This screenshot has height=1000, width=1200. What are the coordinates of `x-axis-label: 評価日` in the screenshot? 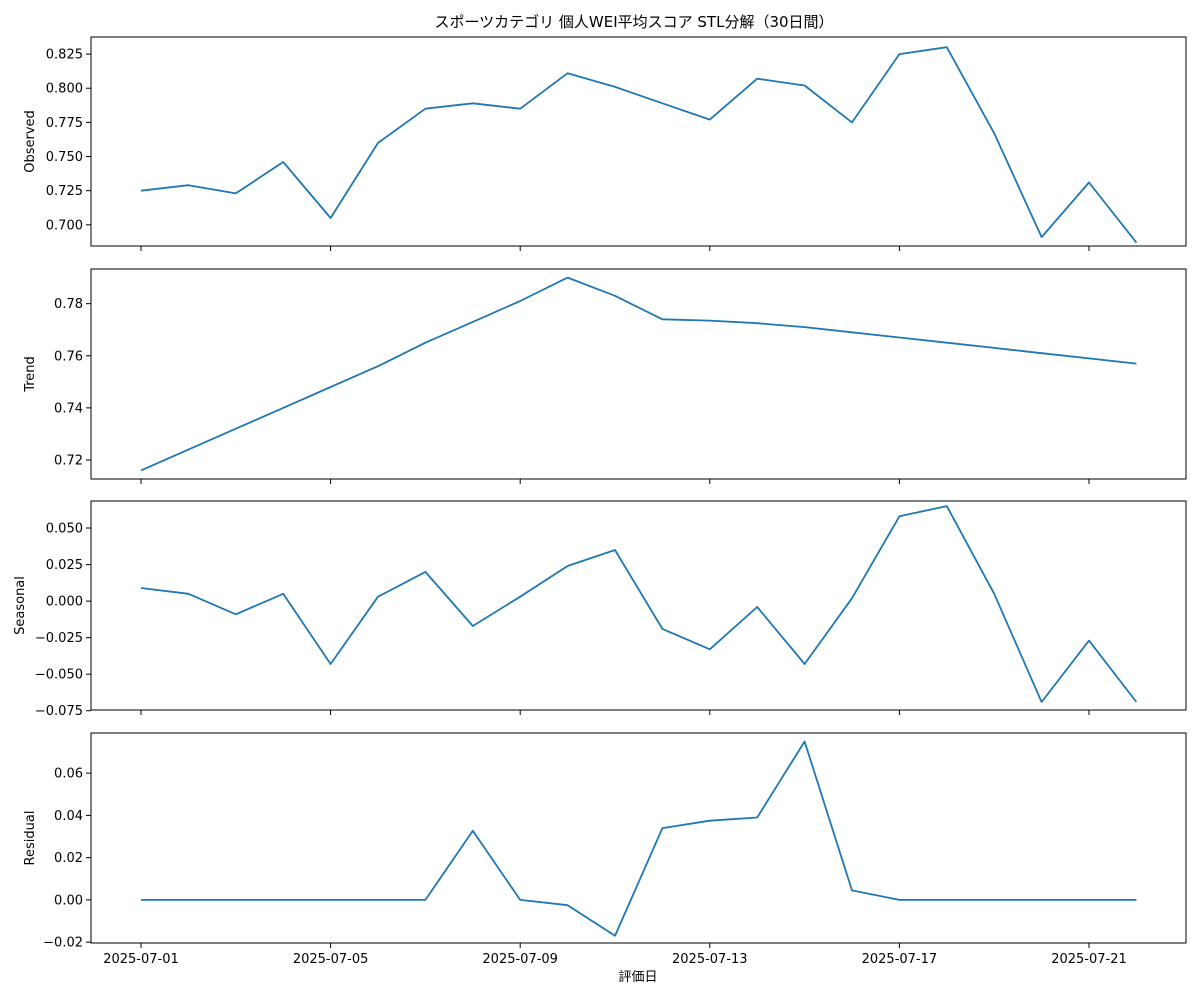 It's located at (637, 977).